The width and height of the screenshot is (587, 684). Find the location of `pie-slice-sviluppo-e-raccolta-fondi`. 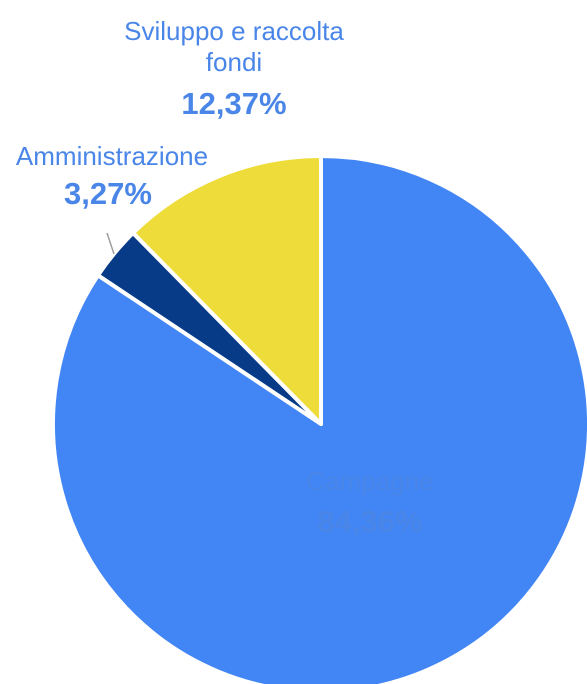

pie-slice-sviluppo-e-raccolta-fondi is located at coordinates (227, 290).